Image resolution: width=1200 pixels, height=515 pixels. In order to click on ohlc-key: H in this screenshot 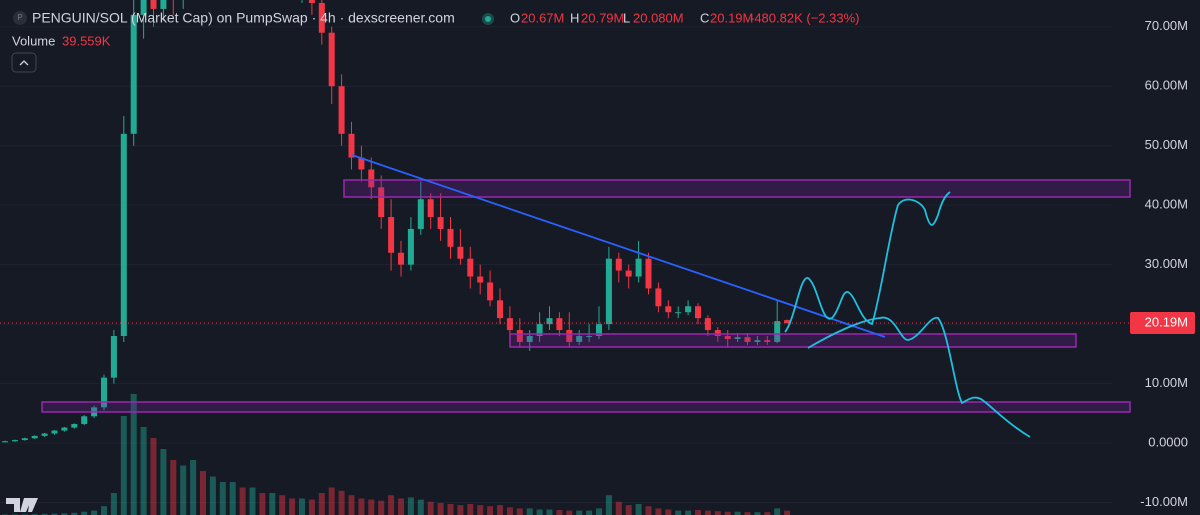, I will do `click(574, 17)`.